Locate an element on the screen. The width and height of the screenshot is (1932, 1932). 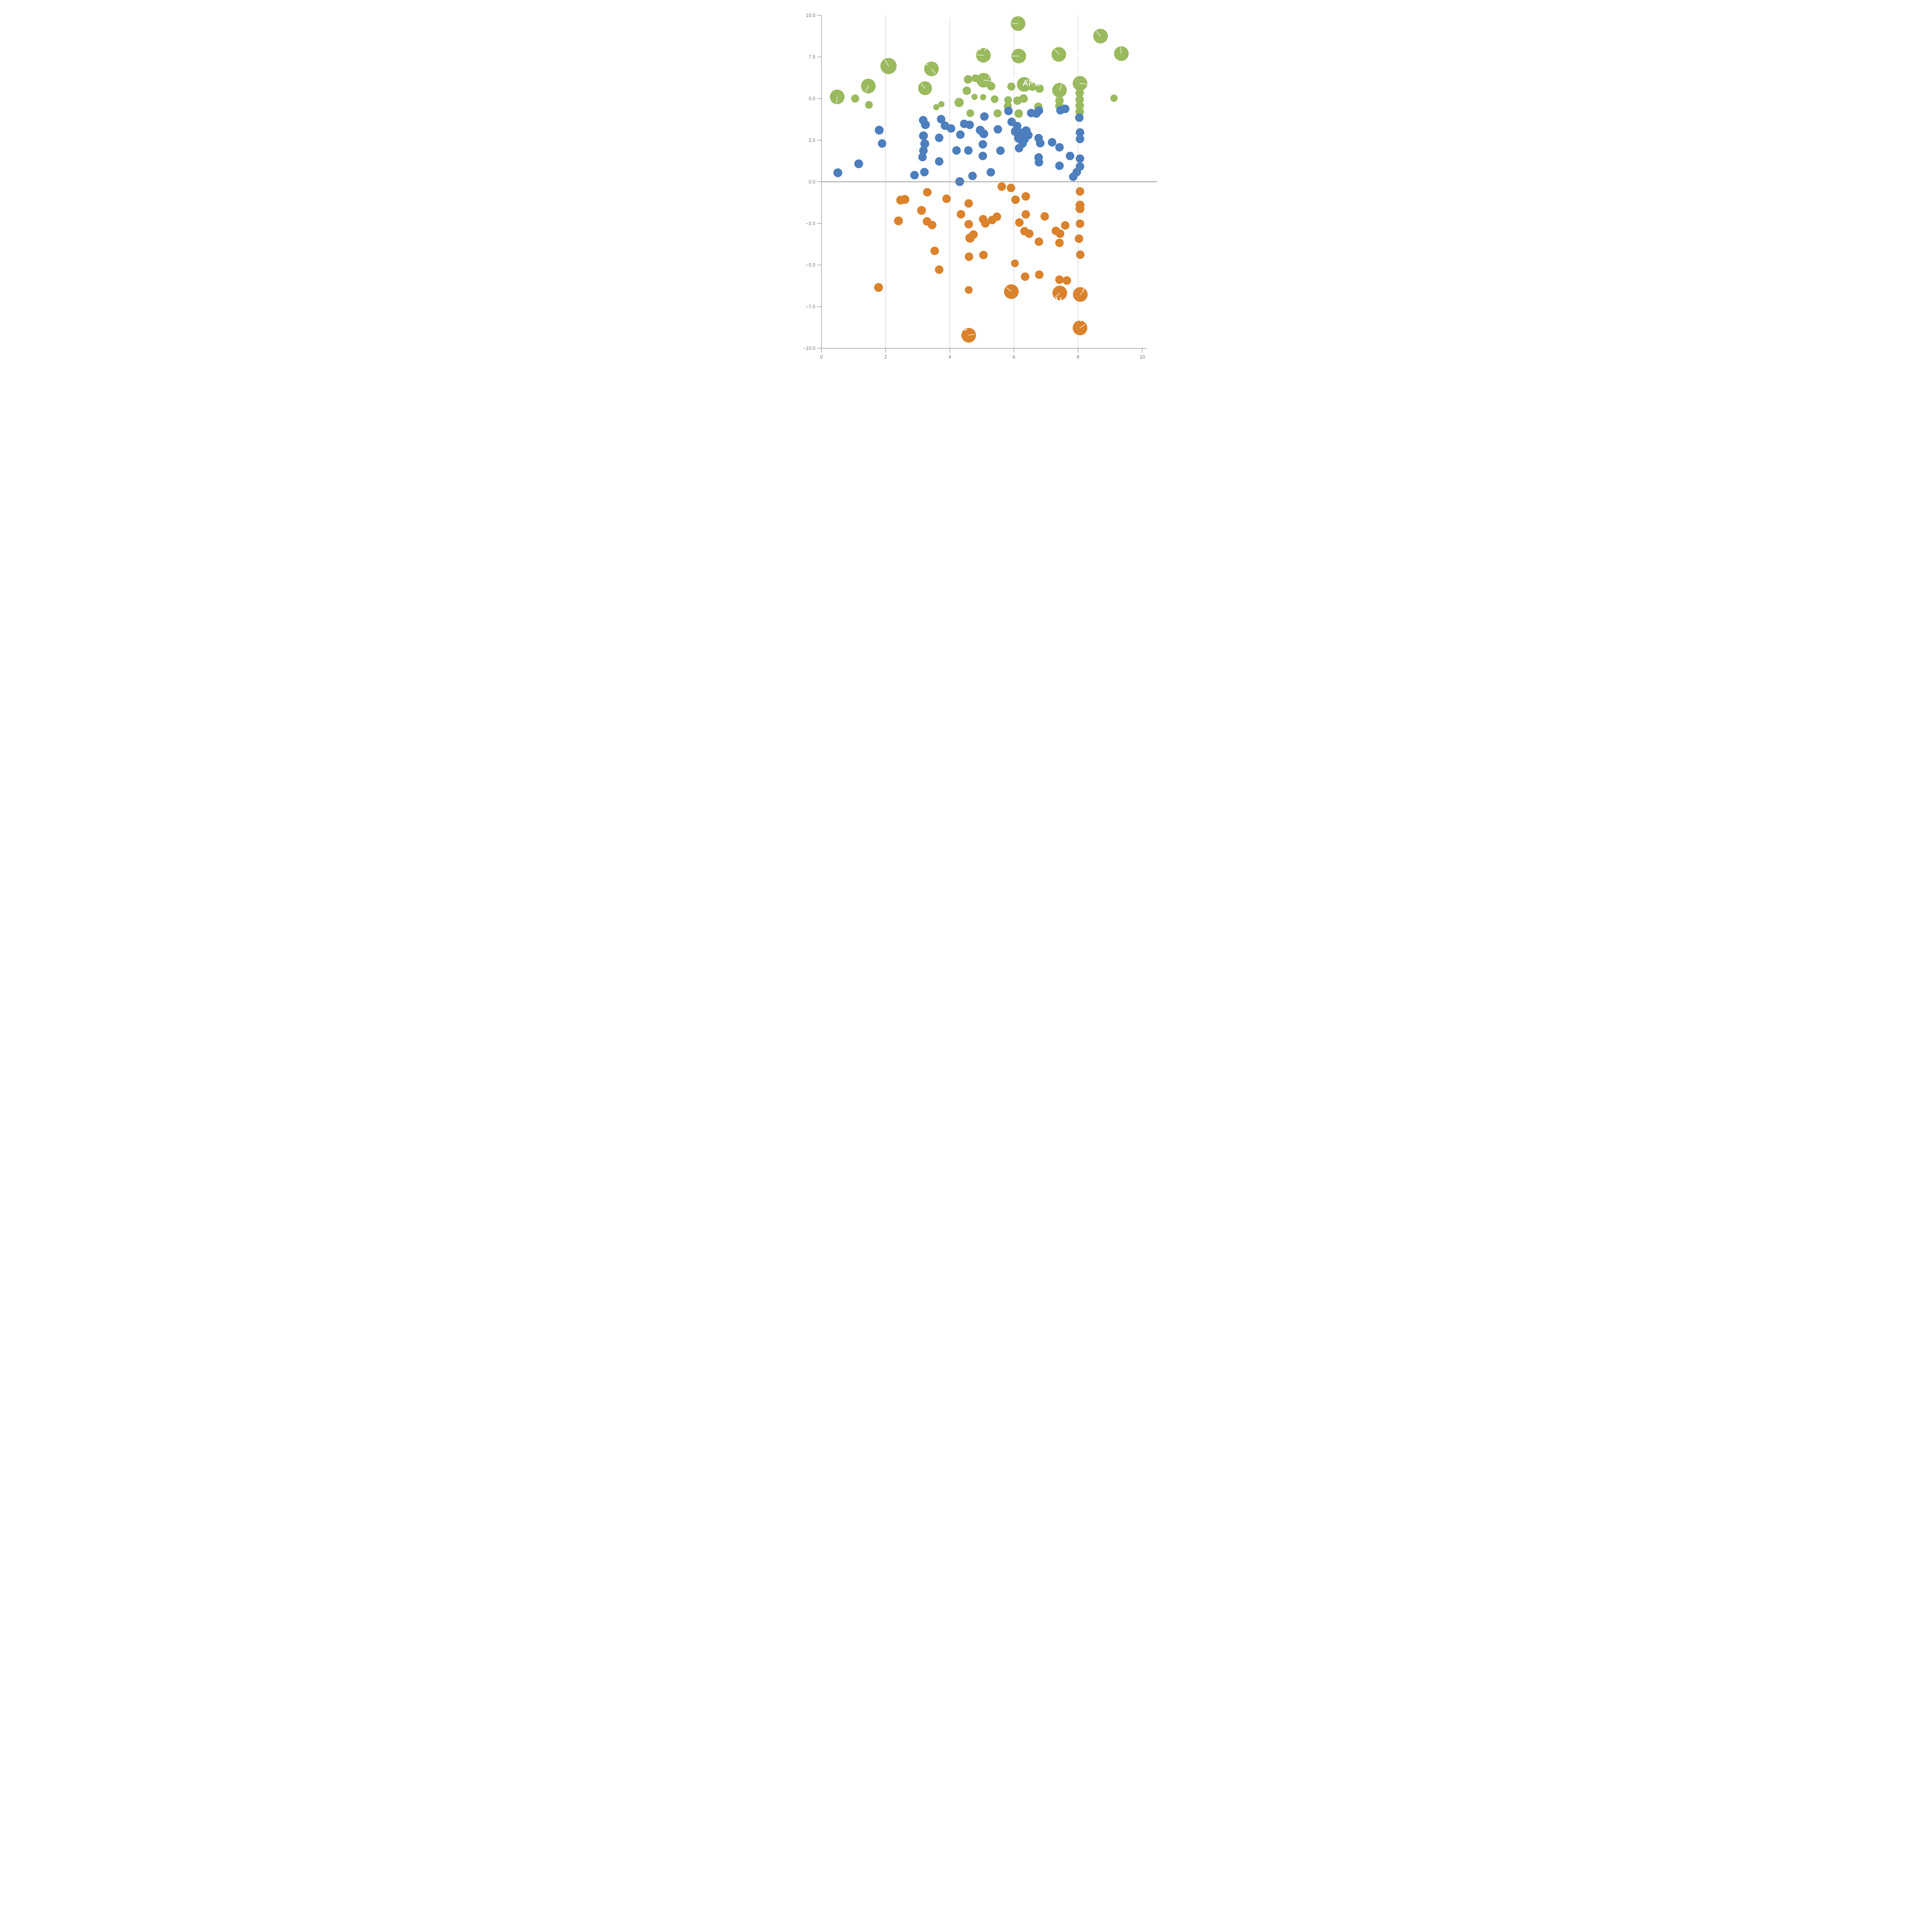
y-tick-label: 2.5 is located at coordinates (812, 140).